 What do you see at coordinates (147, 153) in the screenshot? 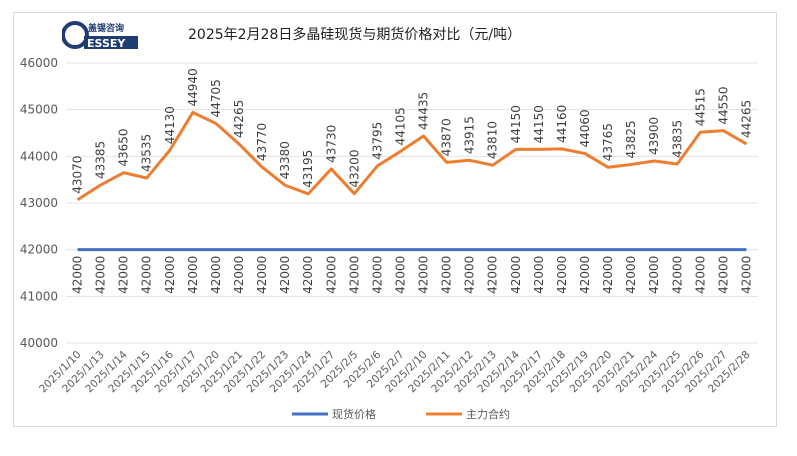
I see `data-label: 43535` at bounding box center [147, 153].